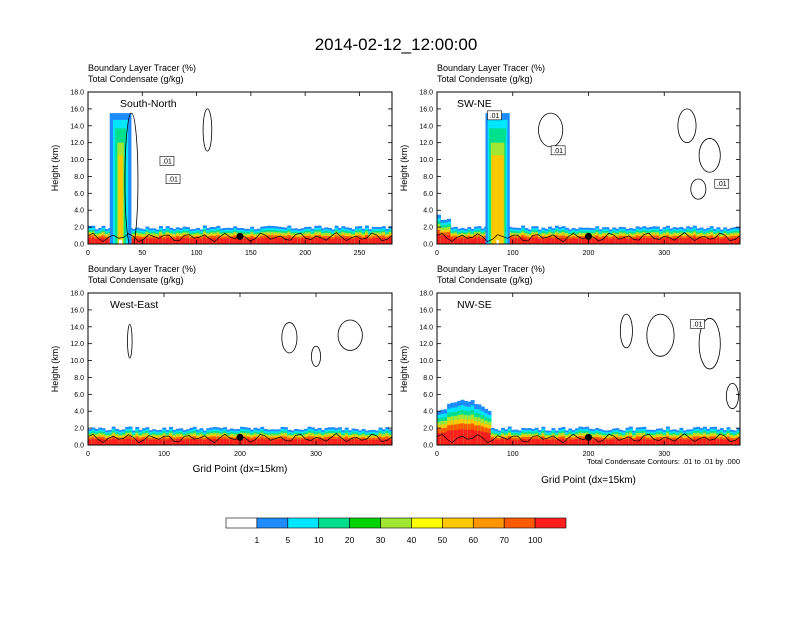  Describe the element at coordinates (381, 540) in the screenshot. I see `colorbar-label: 30` at that location.